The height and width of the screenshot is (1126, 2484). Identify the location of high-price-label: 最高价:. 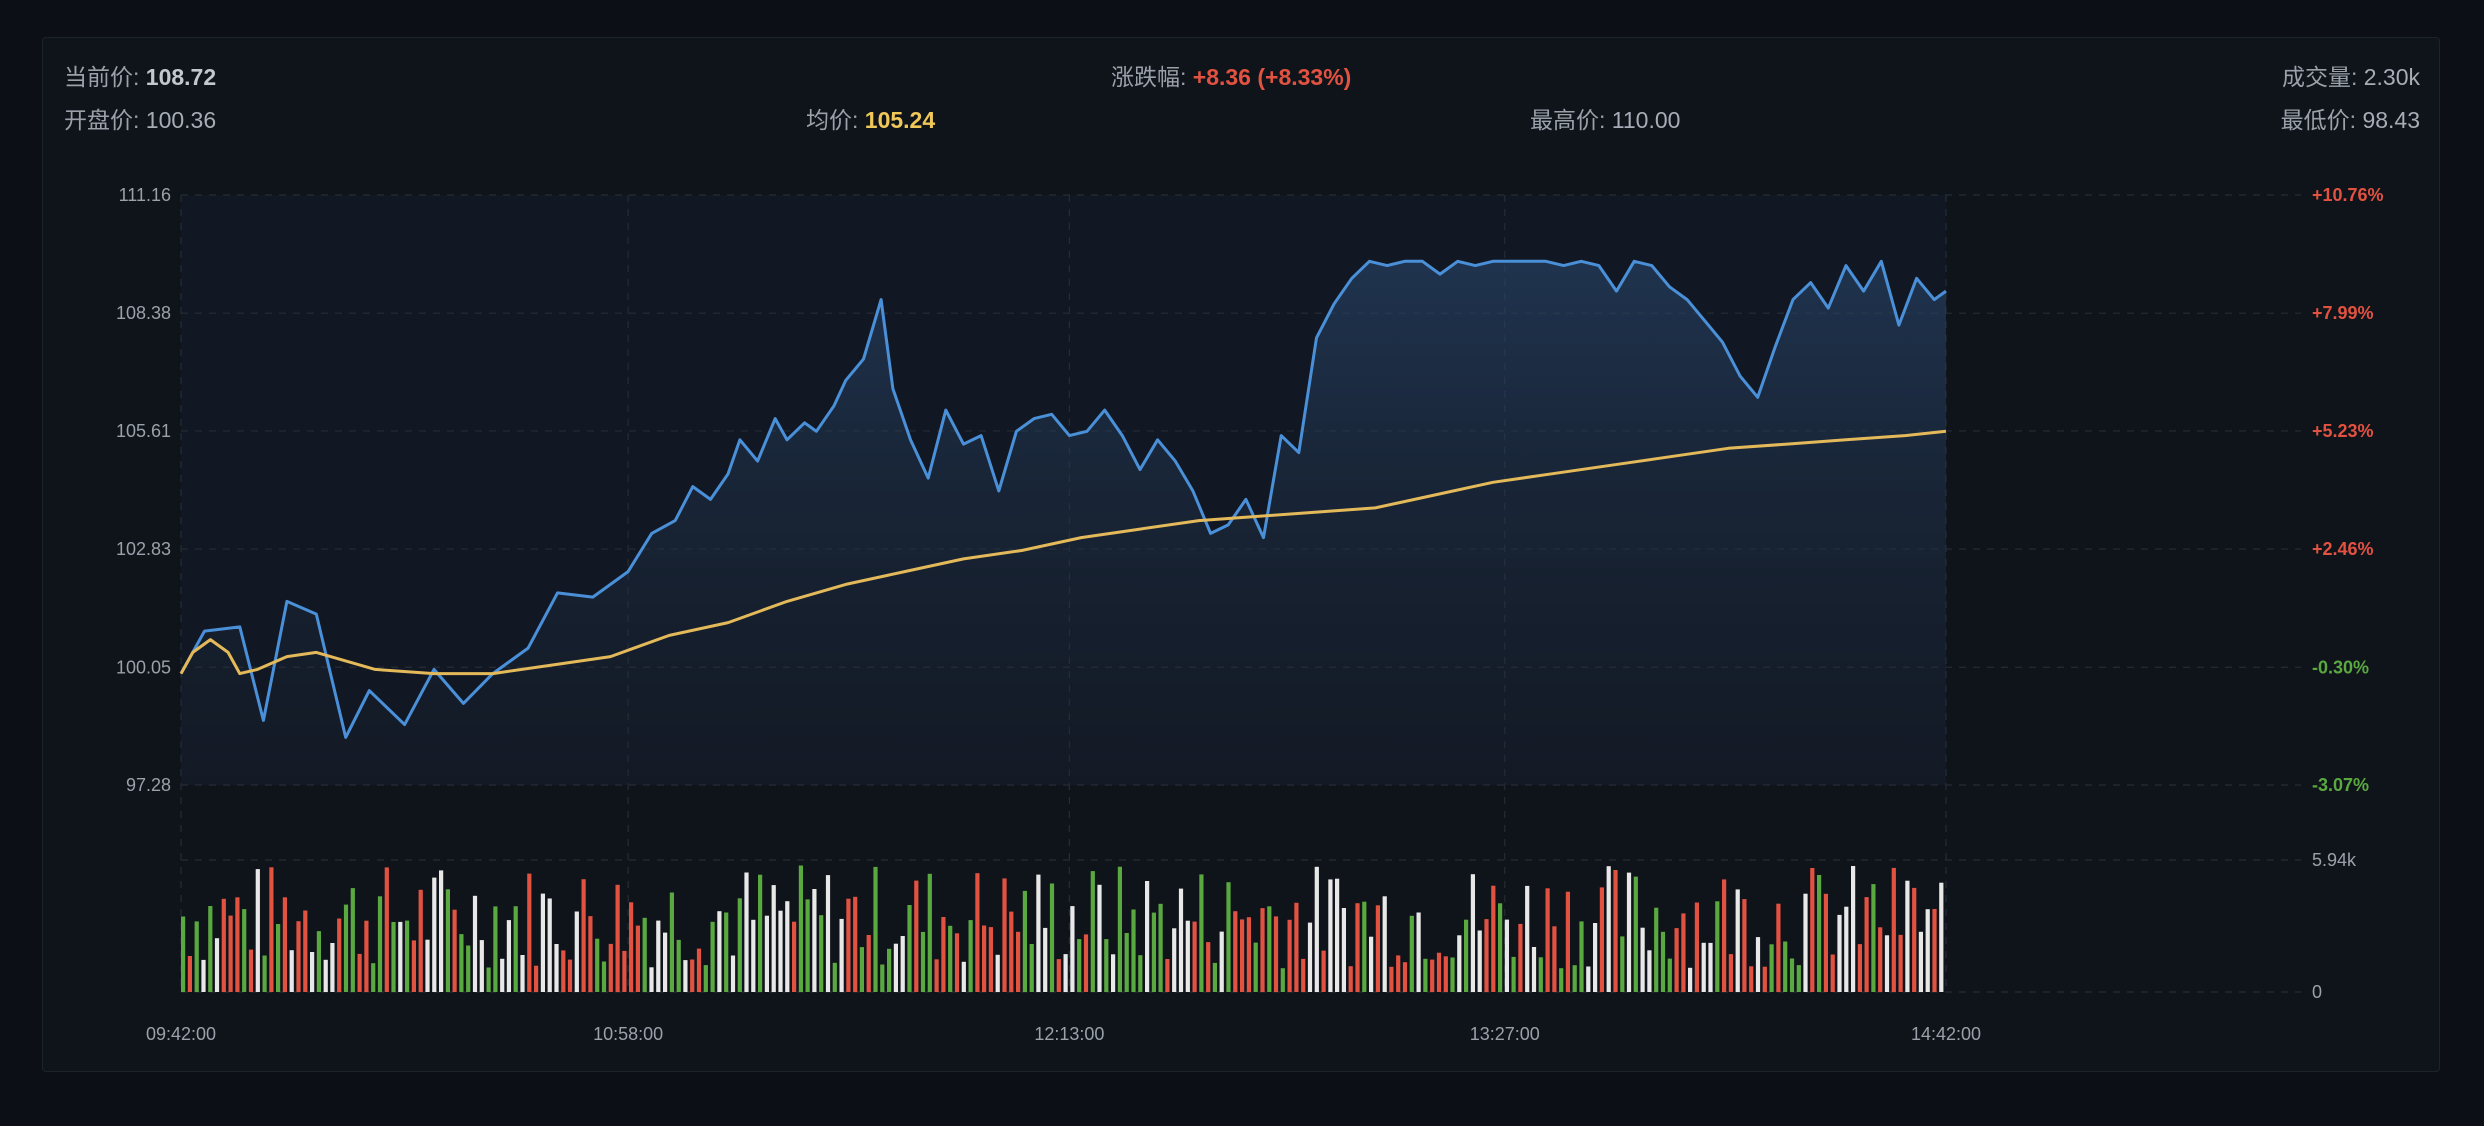
(1571, 120).